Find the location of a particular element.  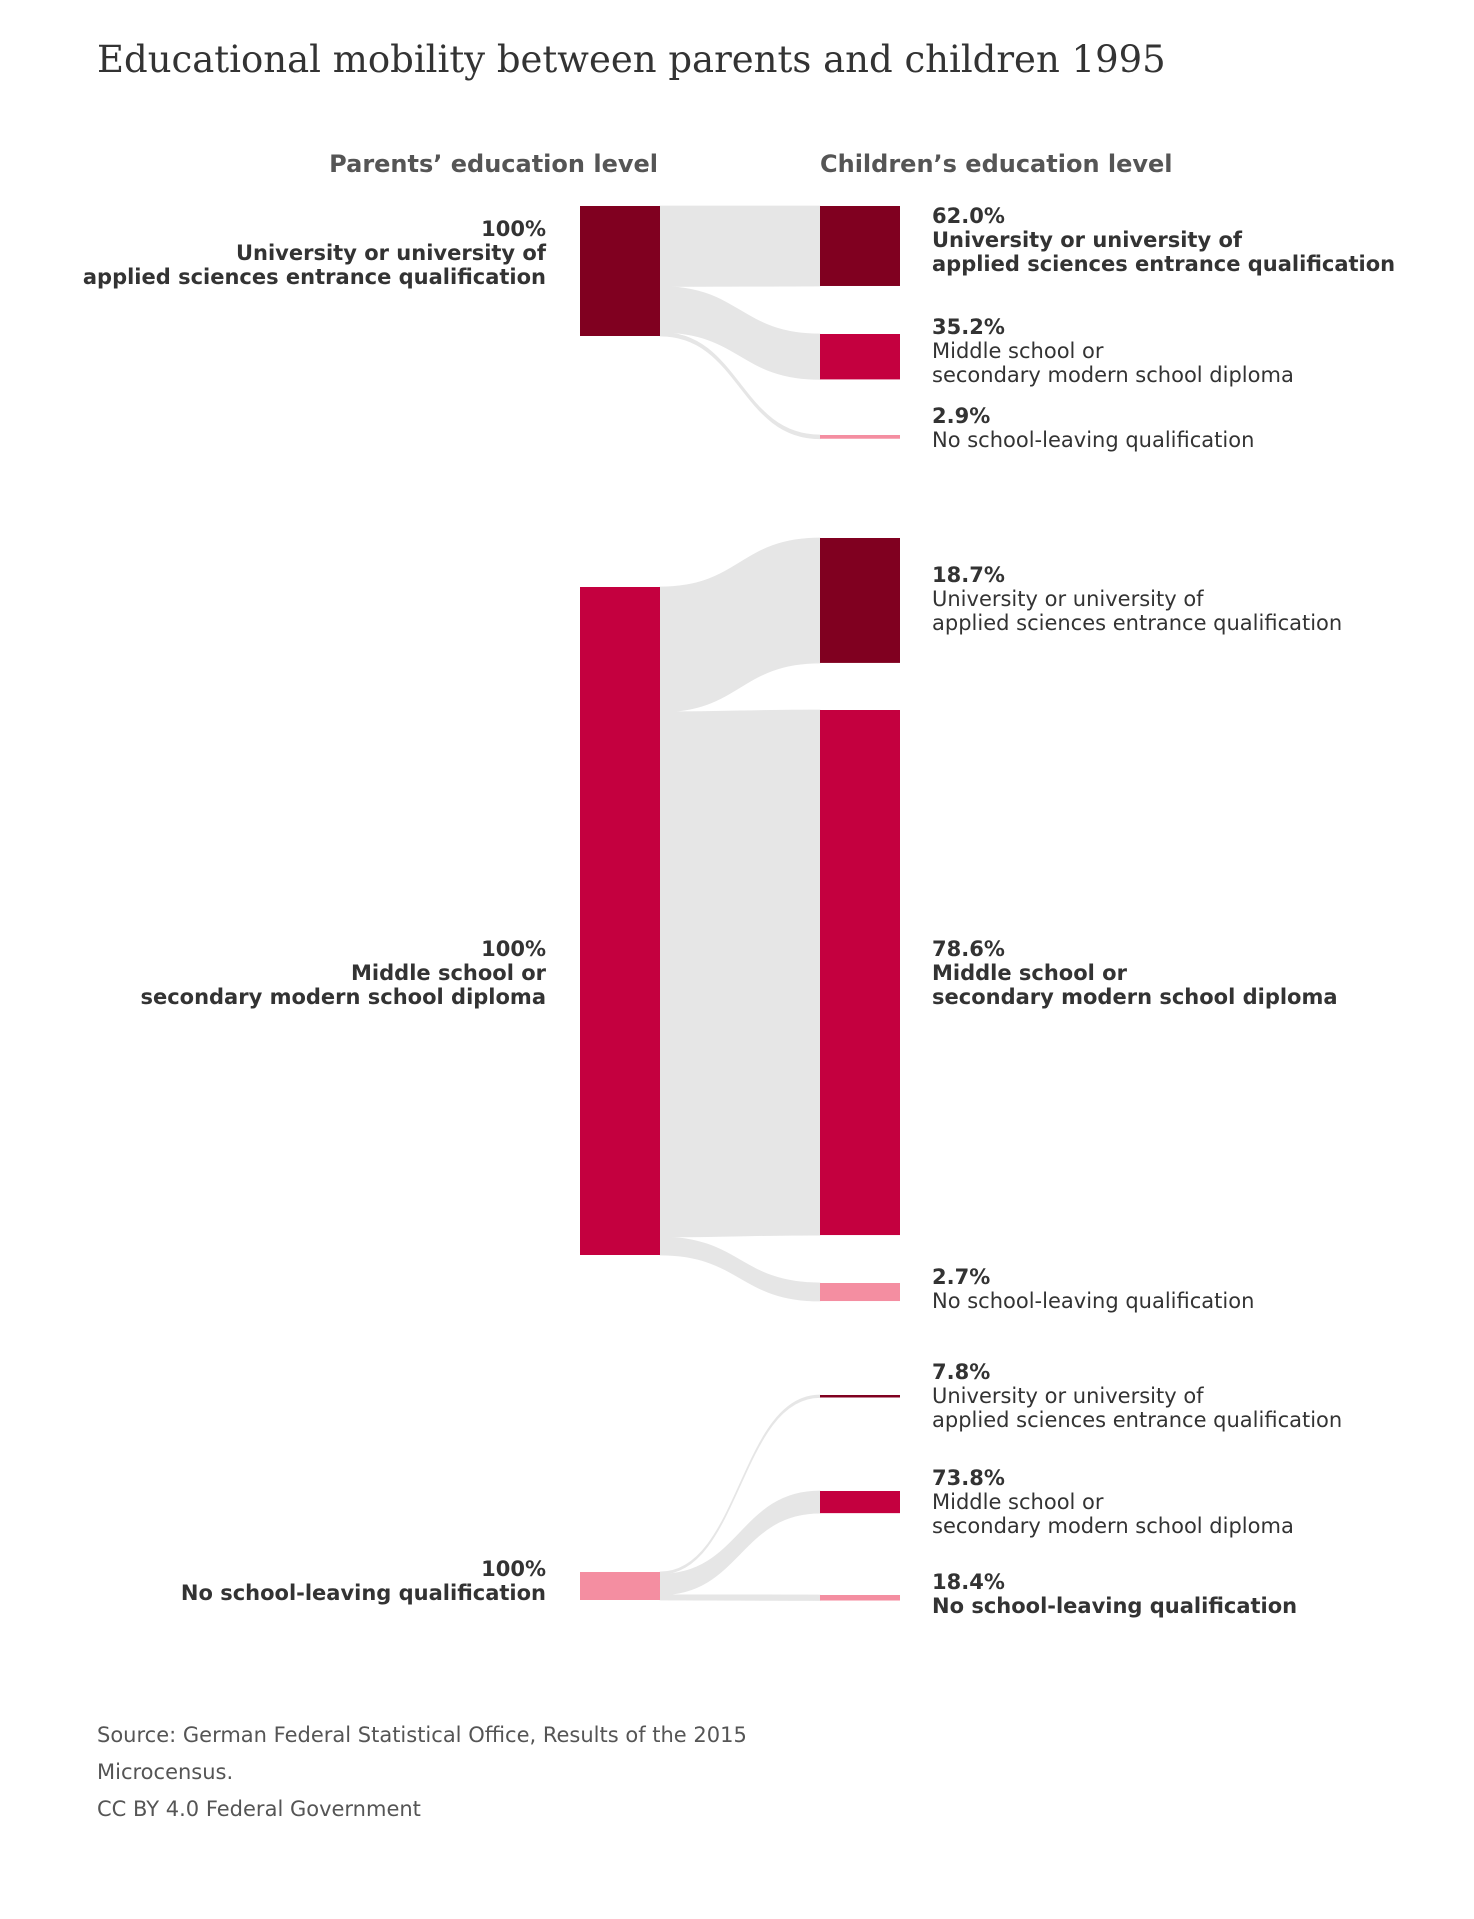

parent-label-line: applied sciences entrance qualification is located at coordinates (314, 277).